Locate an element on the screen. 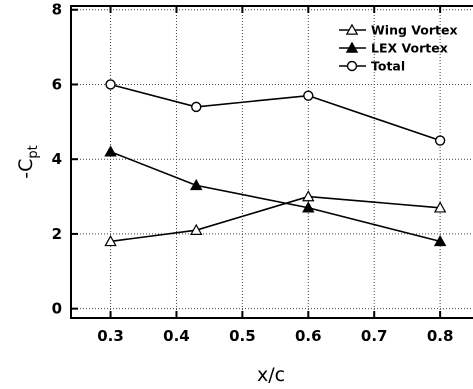  y-tick-label: 8 is located at coordinates (57, 10).